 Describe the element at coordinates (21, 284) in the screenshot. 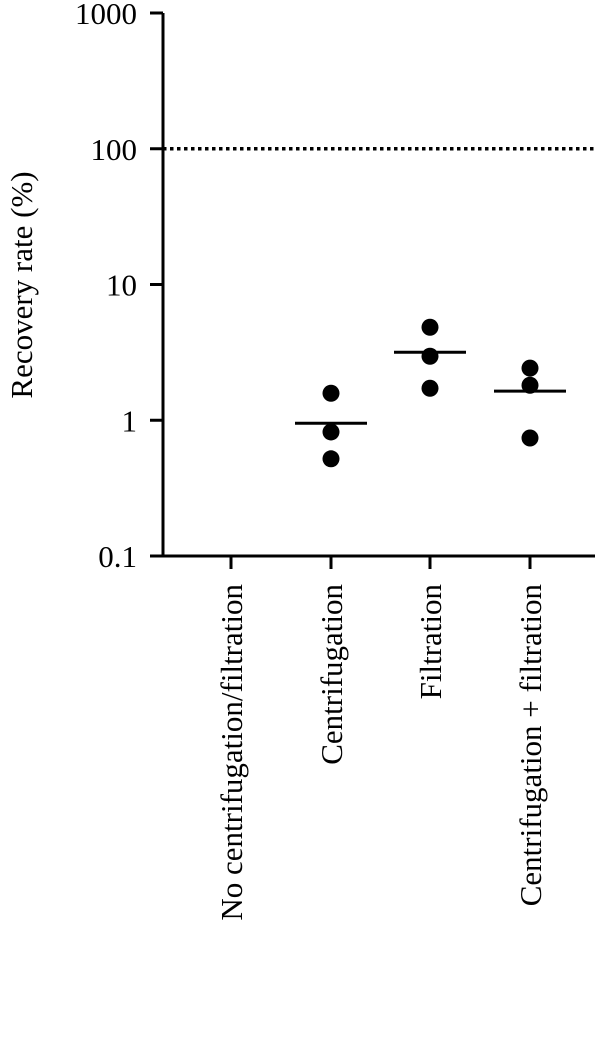

I see `y-axis-label: Recovery rate (%)` at that location.